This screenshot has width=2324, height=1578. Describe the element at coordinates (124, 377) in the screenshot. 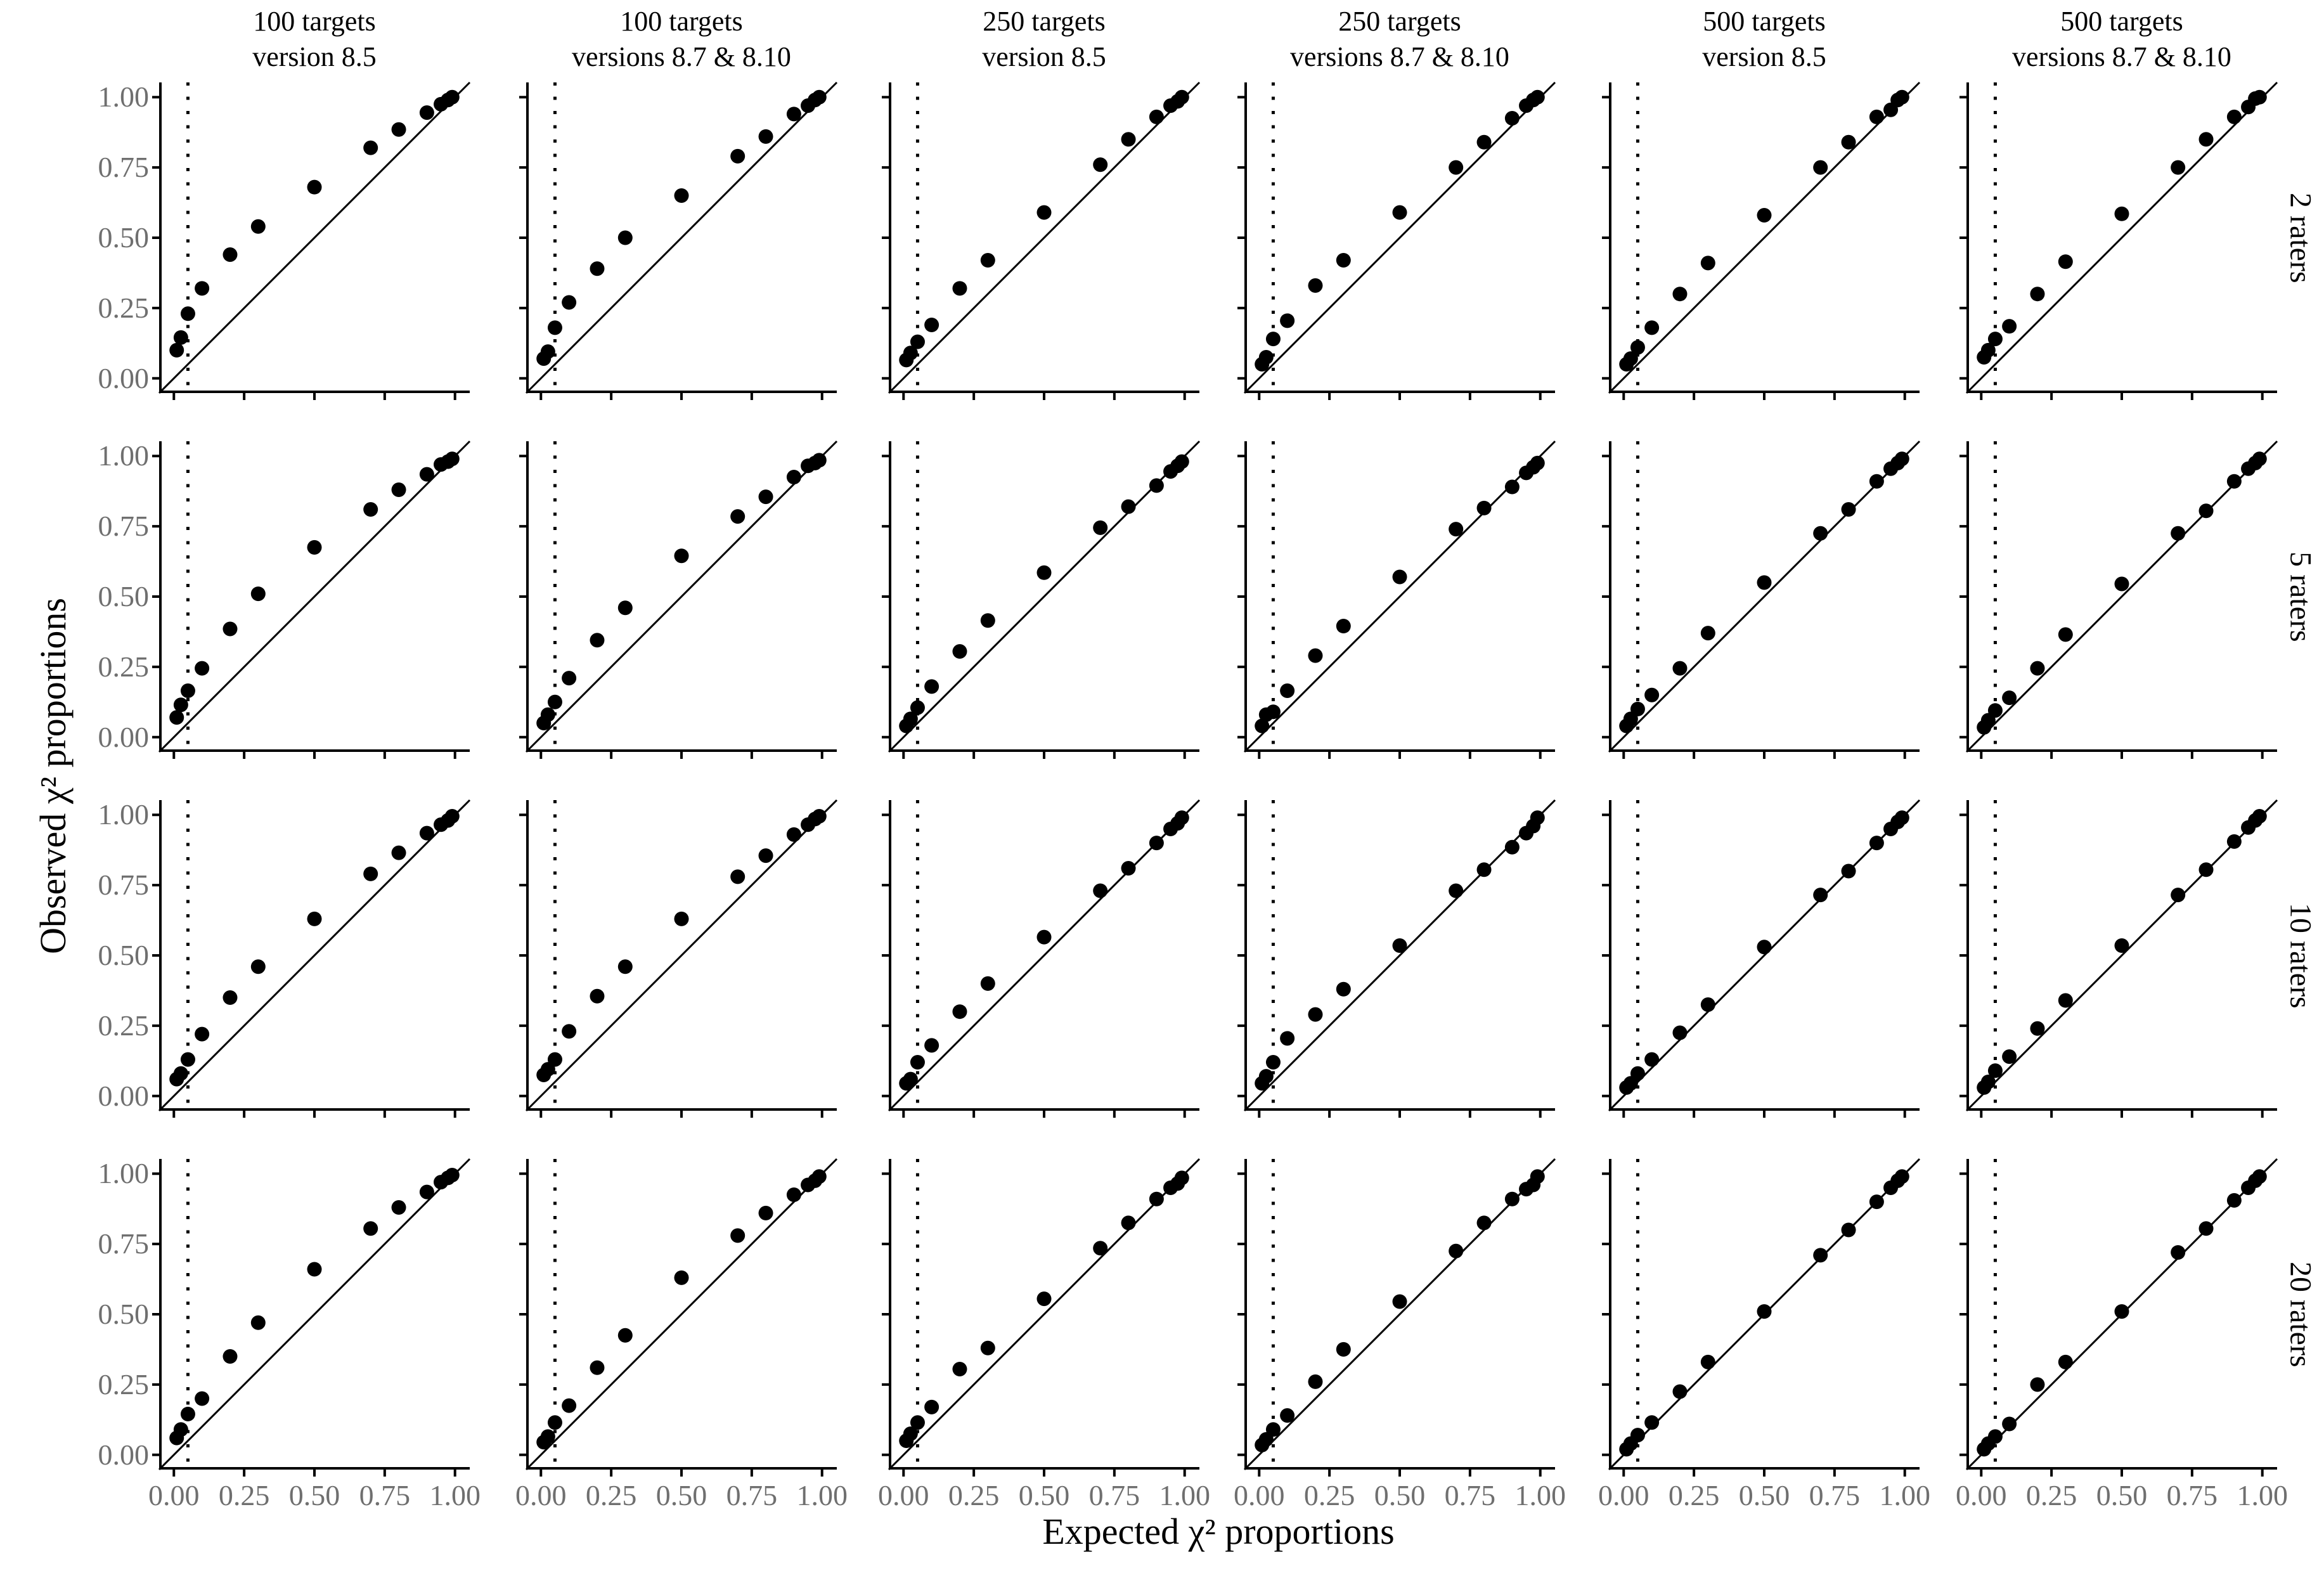

I see `y-tick-label: 0.00` at that location.